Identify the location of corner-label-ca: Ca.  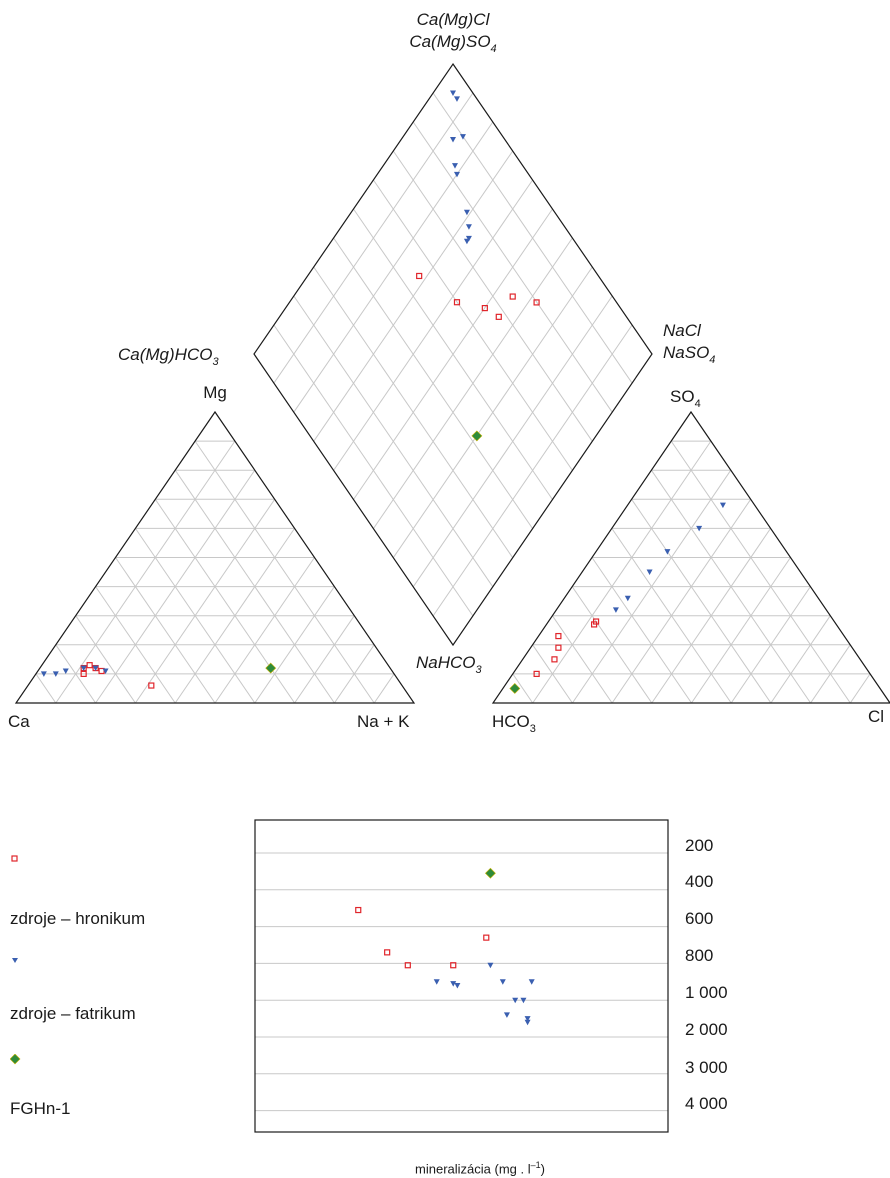
(19, 721).